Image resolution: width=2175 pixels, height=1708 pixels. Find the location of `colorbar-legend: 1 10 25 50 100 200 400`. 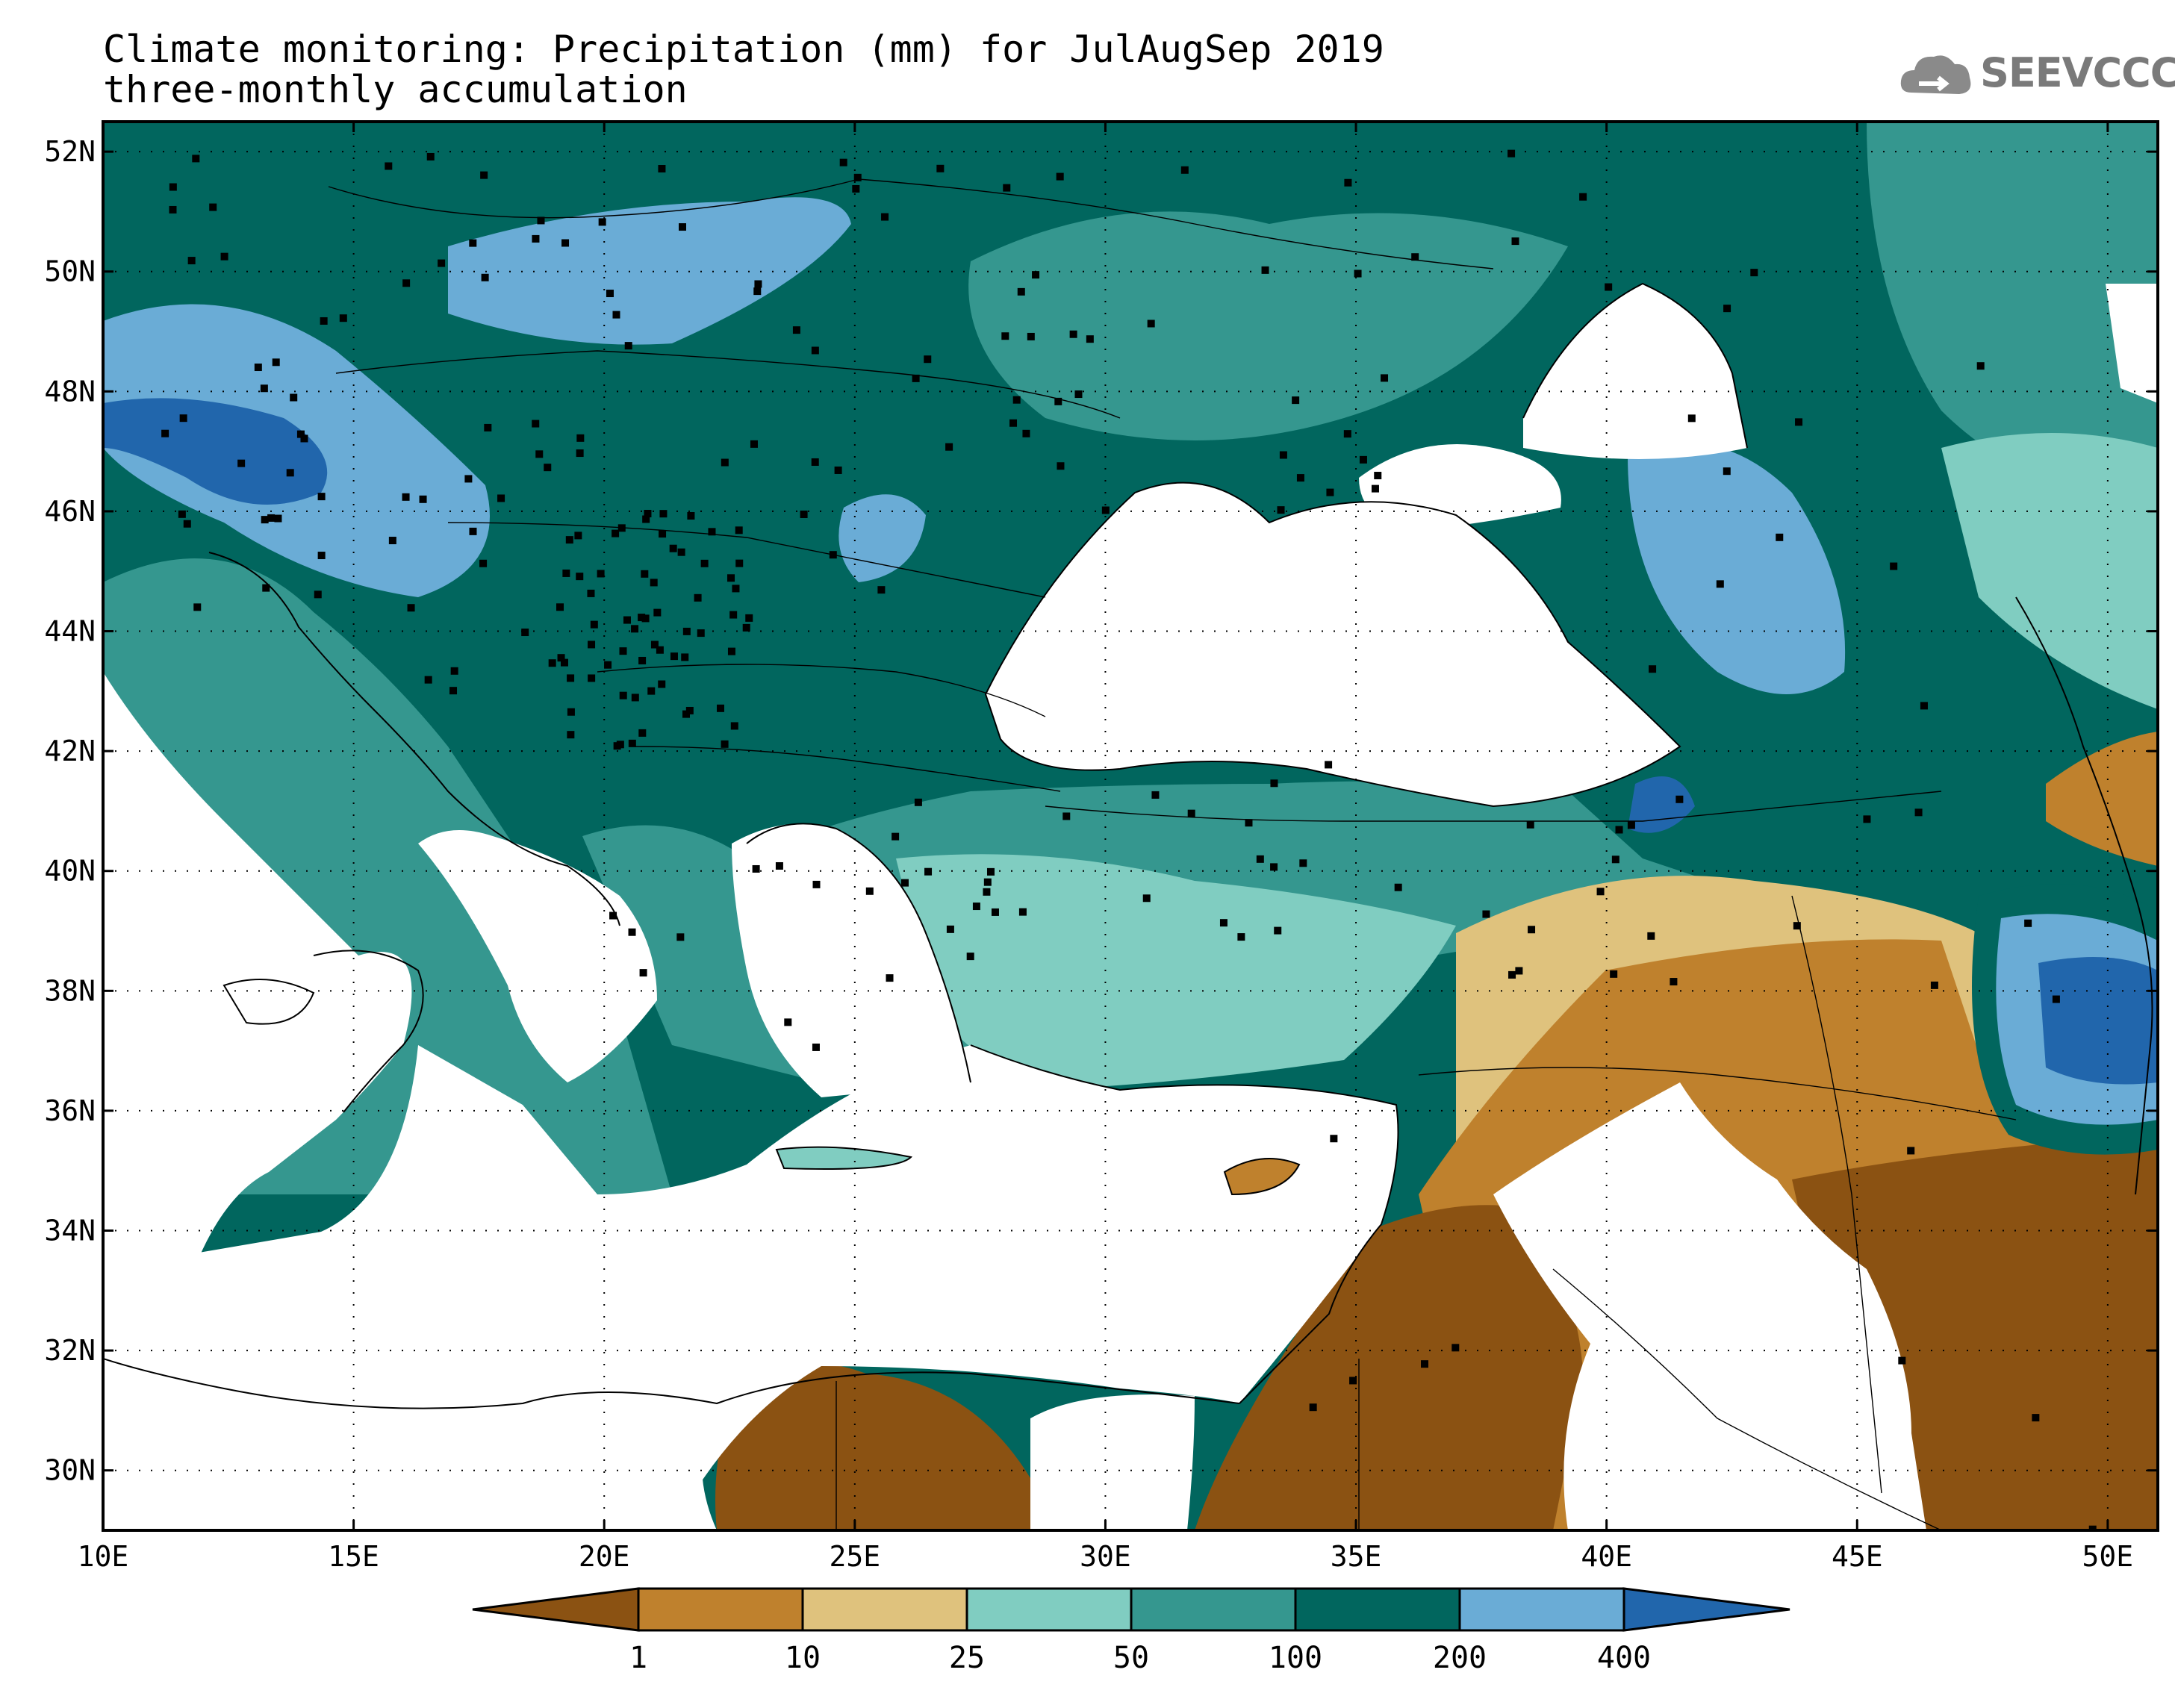

colorbar-legend: 1 10 25 50 100 200 400 is located at coordinates (1131, 1631).